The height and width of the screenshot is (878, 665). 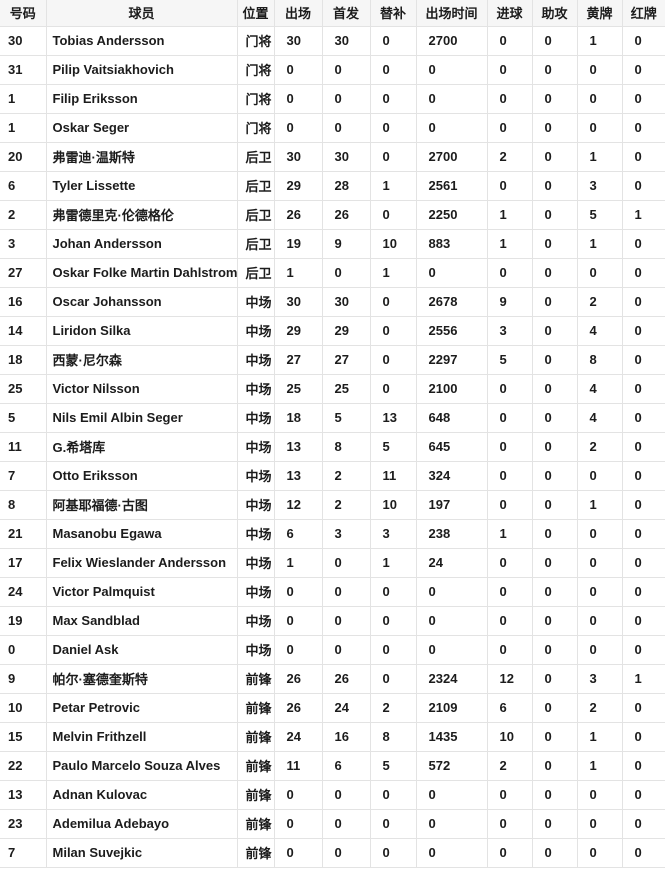 I want to click on column-header-appearances: 出场, so click(x=298, y=13).